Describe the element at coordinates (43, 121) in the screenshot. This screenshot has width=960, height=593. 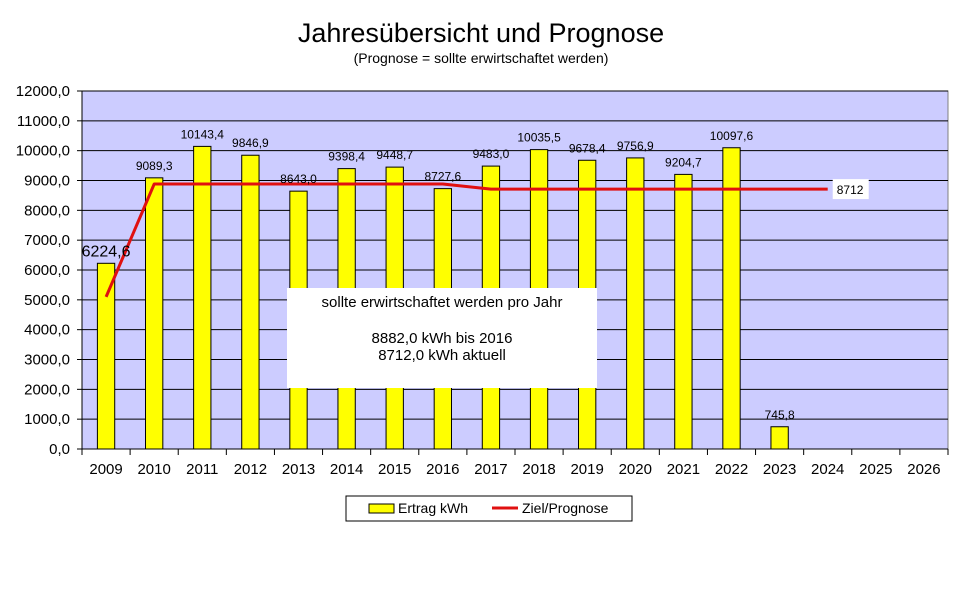
I see `y-tick-label: 11000,0` at that location.